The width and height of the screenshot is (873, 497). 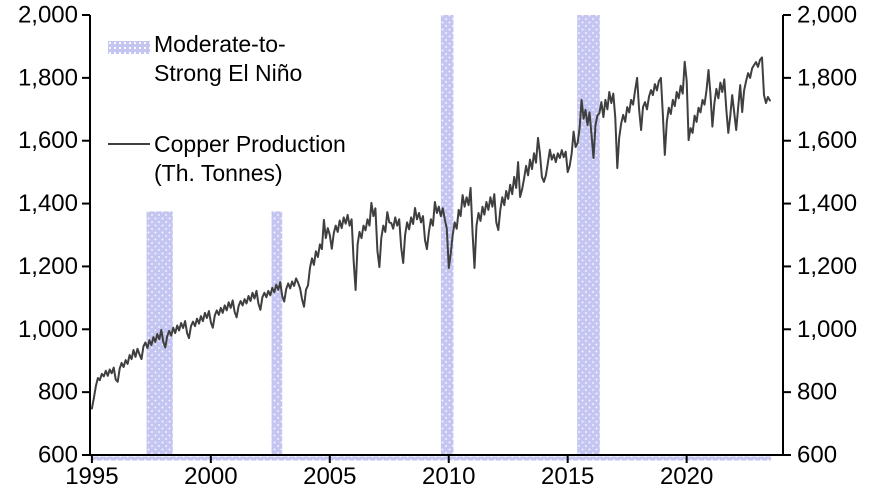 I want to click on y-tick-label-left: 1,200, so click(x=48, y=266).